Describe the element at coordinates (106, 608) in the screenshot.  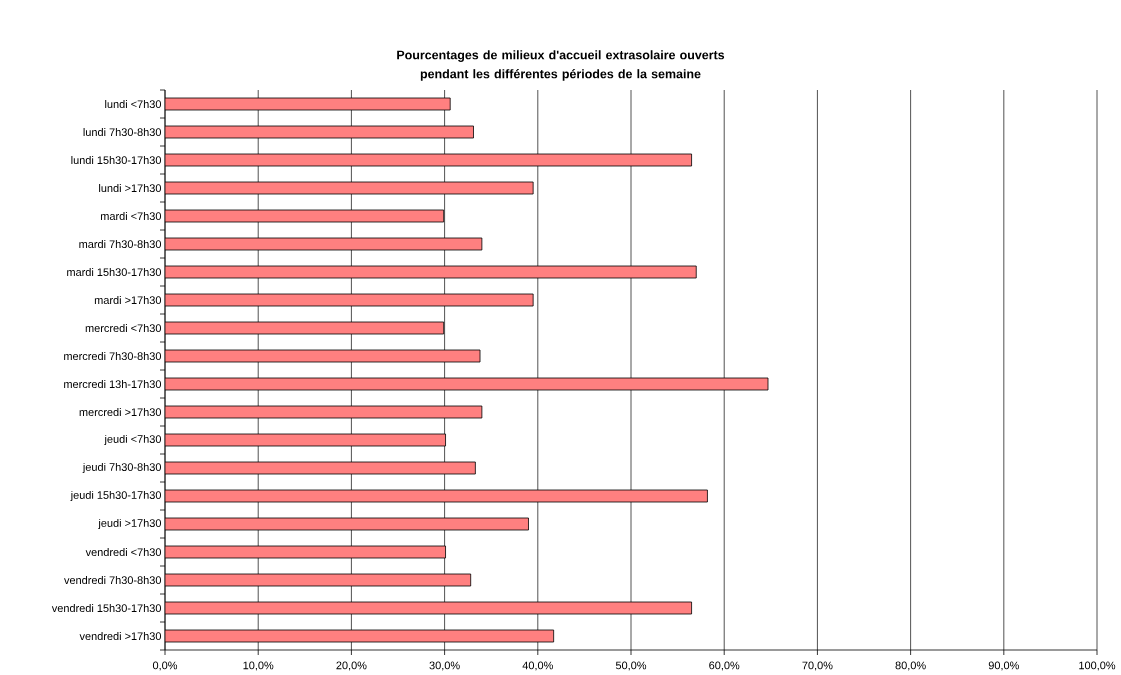
I see `y-tick-label: vendredi 15h30-17h30` at that location.